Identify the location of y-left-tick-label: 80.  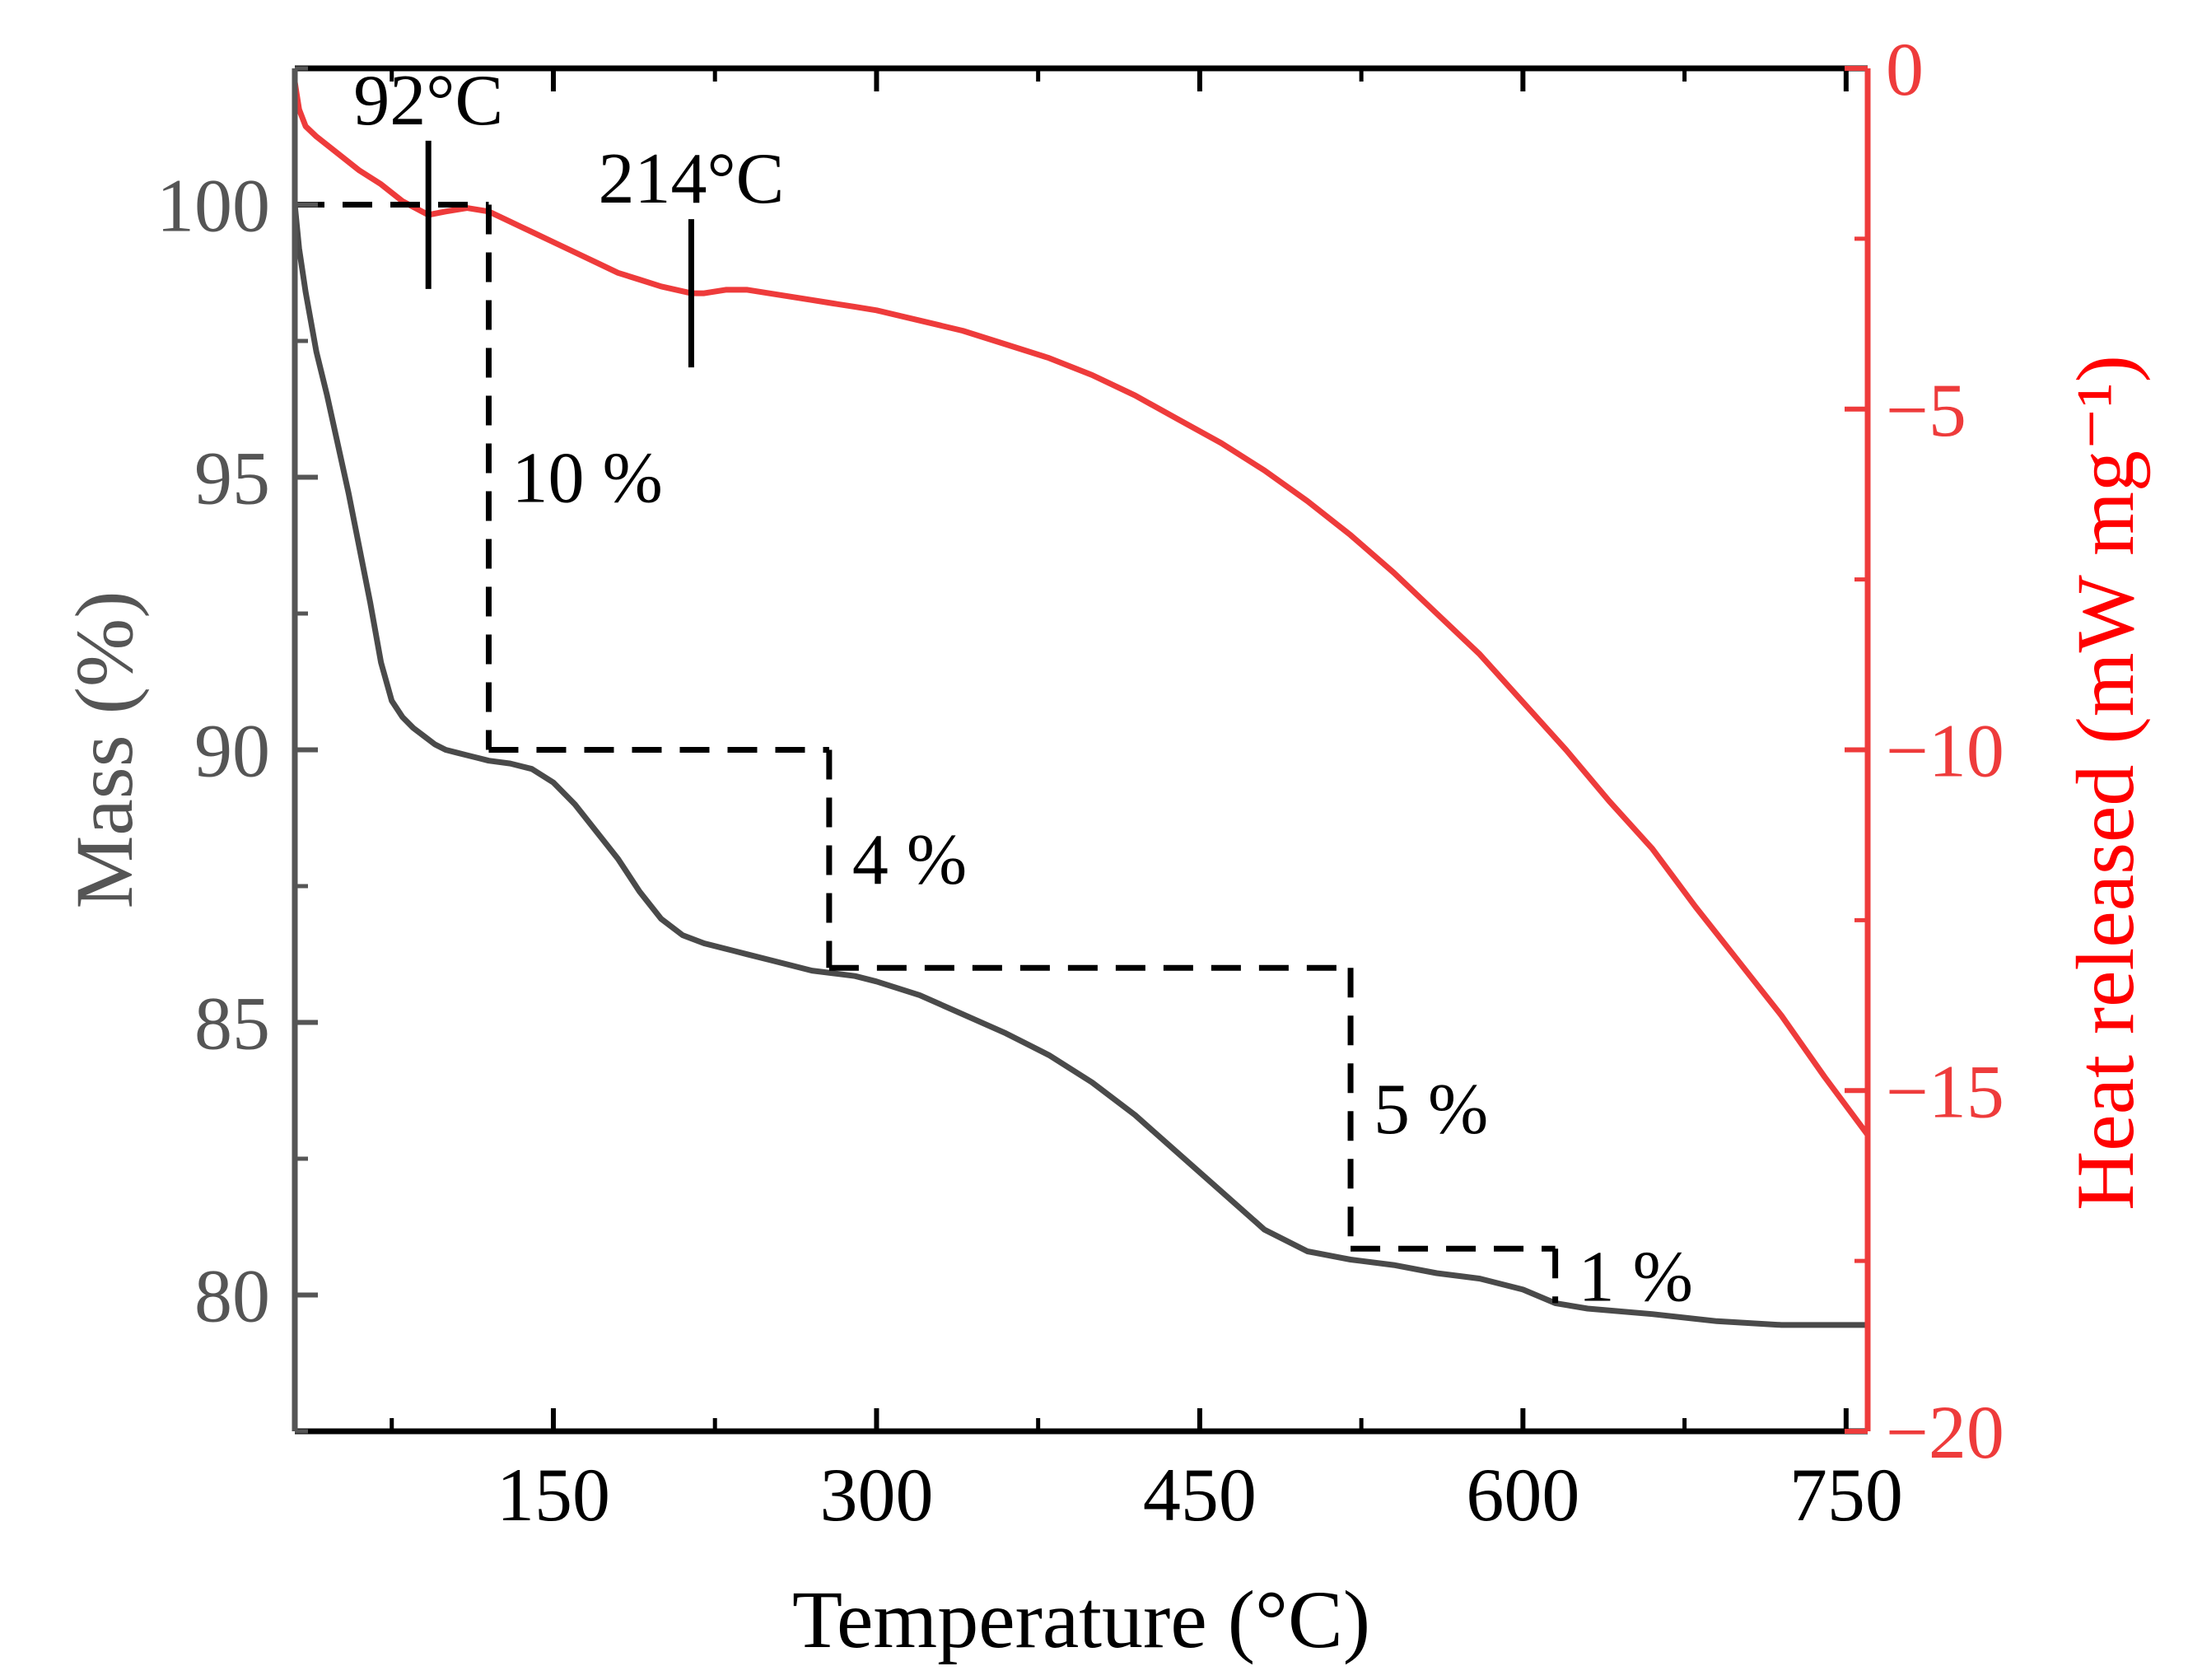
(232, 1296).